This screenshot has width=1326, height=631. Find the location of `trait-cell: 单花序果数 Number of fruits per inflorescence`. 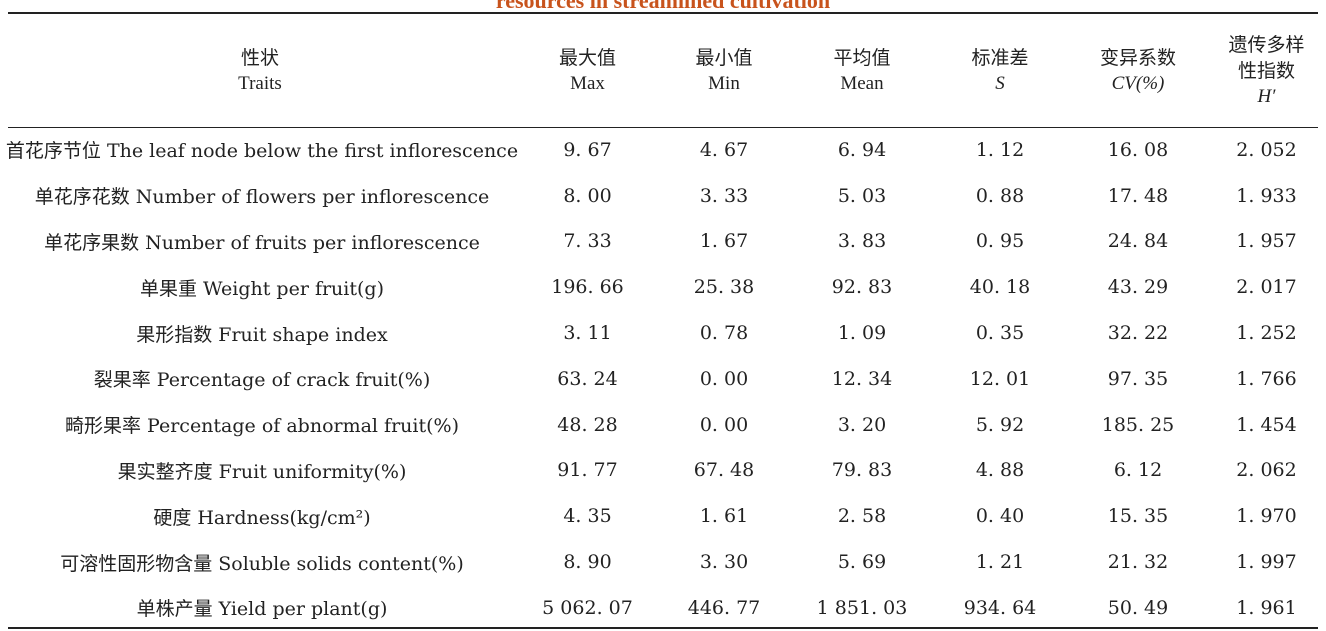

trait-cell: 单花序果数 Number of fruits per inflorescence is located at coordinates (262, 242).